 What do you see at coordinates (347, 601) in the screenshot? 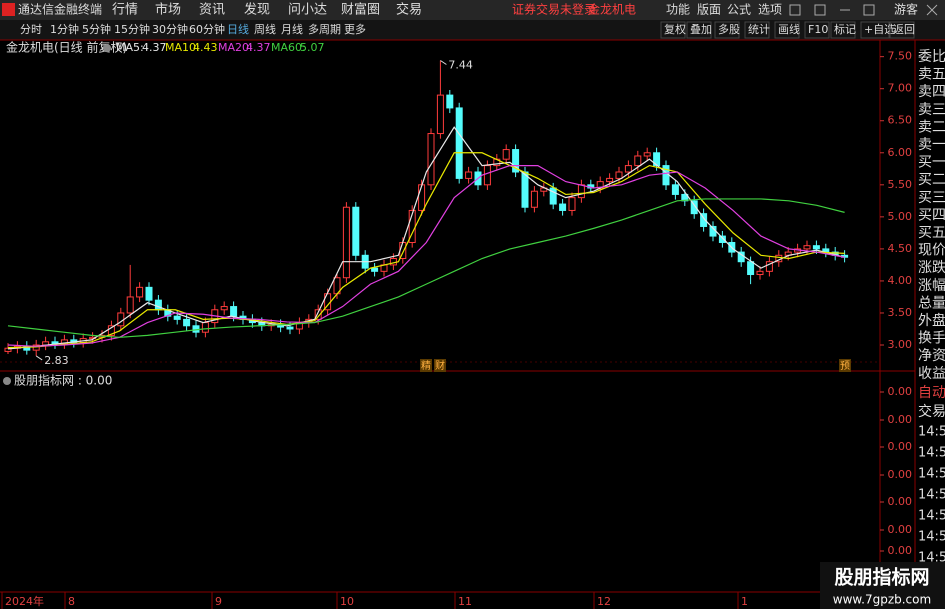
I see `date-label: 10` at bounding box center [347, 601].